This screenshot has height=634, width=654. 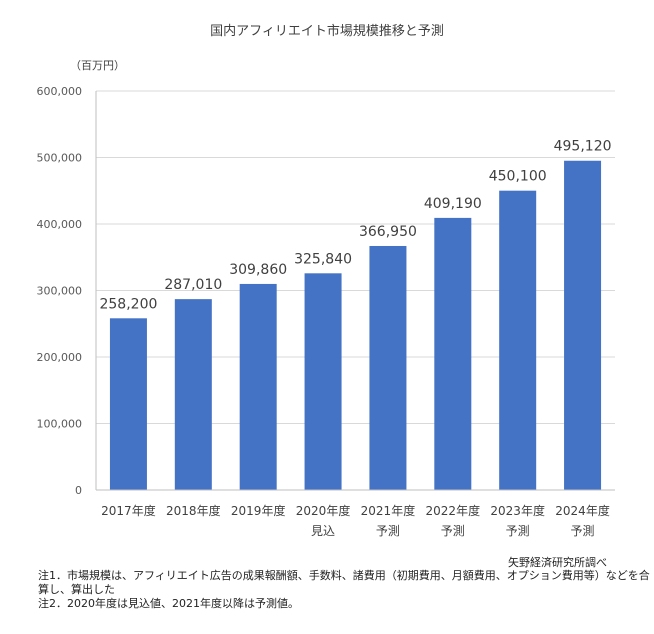 What do you see at coordinates (323, 510) in the screenshot?
I see `x-tick-label: 2020年度` at bounding box center [323, 510].